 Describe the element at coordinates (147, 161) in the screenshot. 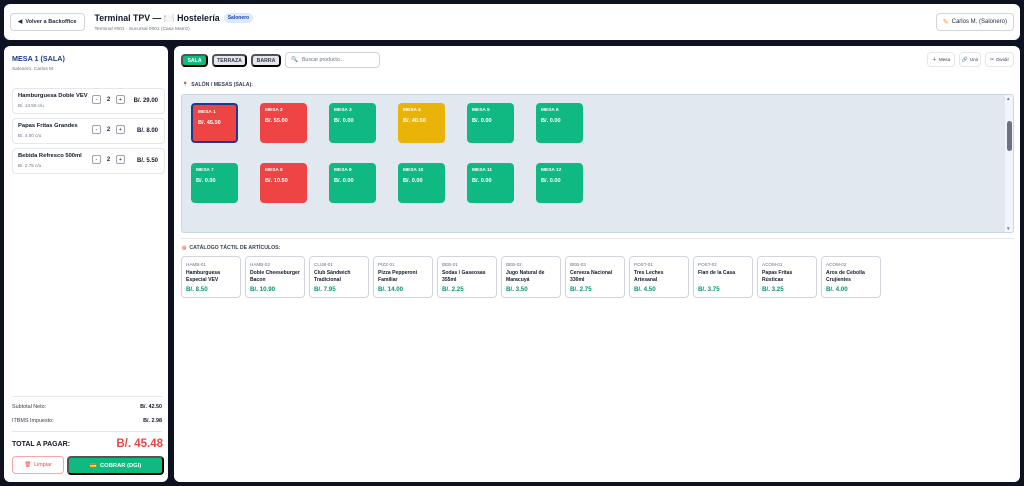

I see `order-item-total: B/. 5.50` at that location.